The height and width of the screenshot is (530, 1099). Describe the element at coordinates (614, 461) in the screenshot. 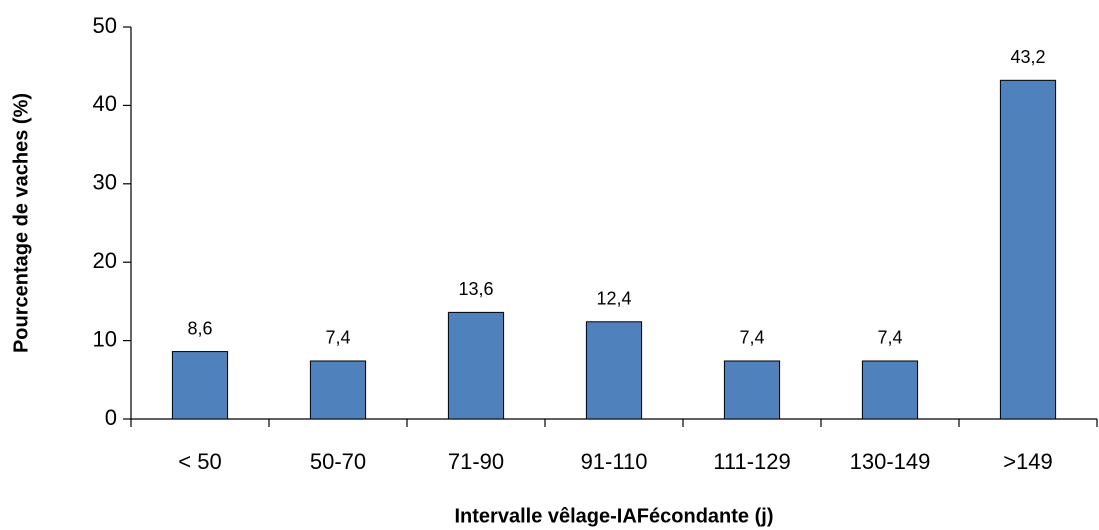

I see `x-tick-label: 91-110` at that location.